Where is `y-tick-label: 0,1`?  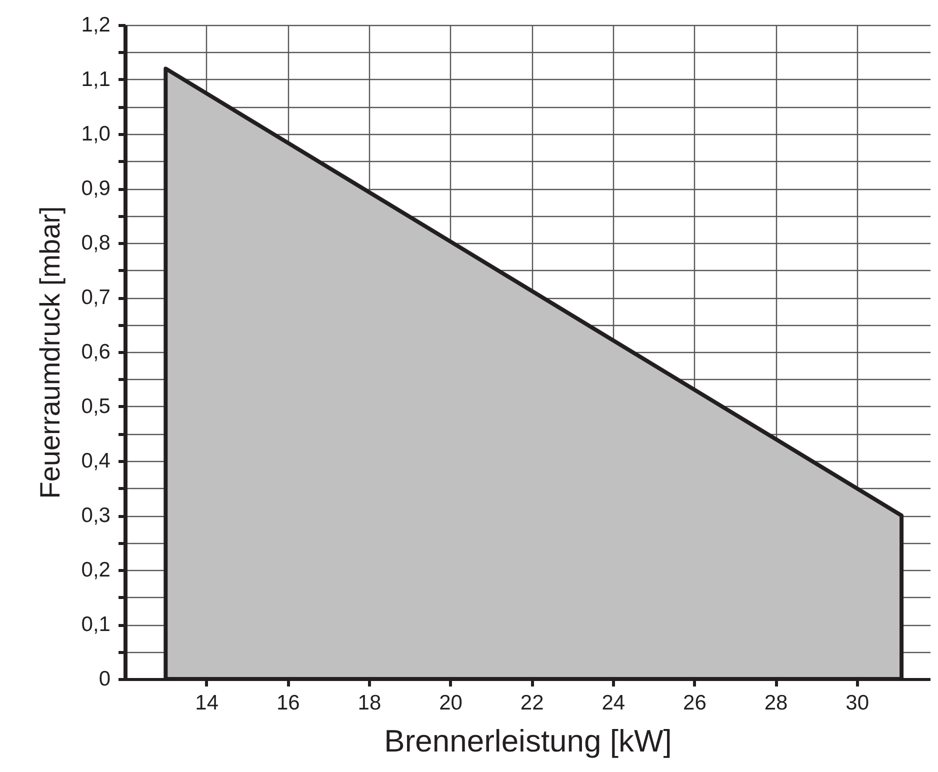 y-tick-label: 0,1 is located at coordinates (95, 624).